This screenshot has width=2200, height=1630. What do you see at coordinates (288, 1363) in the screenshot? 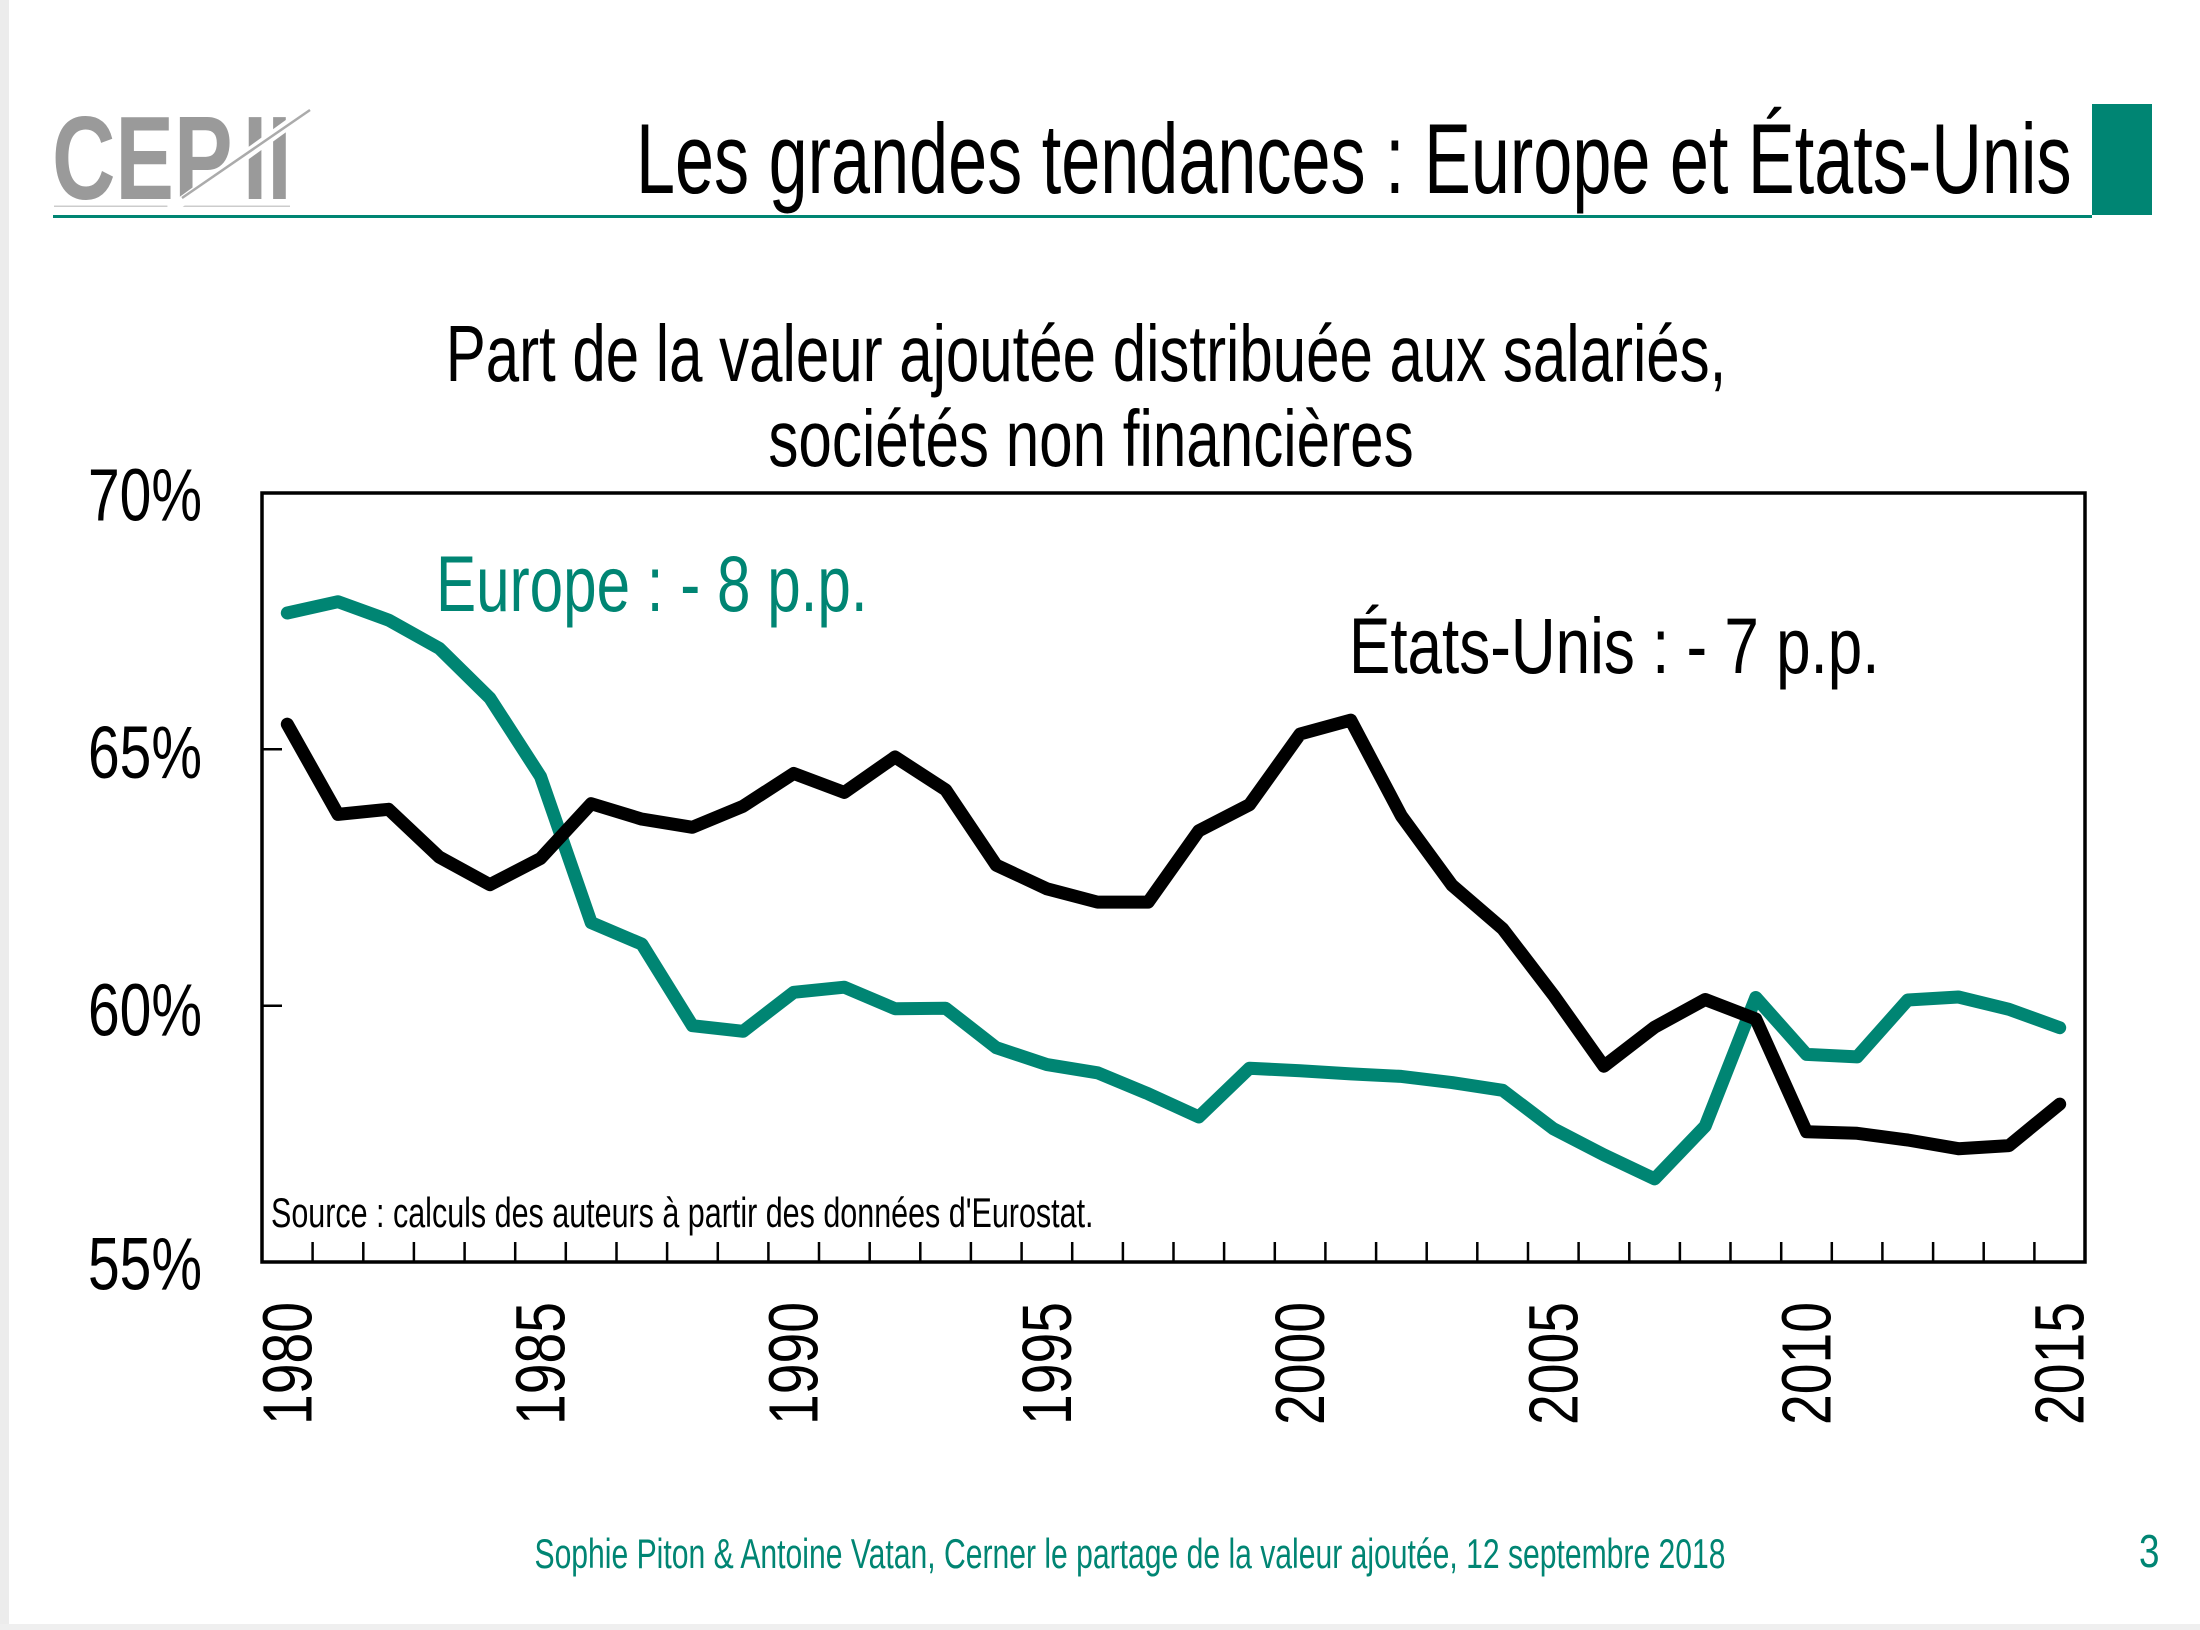
I see `svg-text: 1980` at bounding box center [288, 1363].